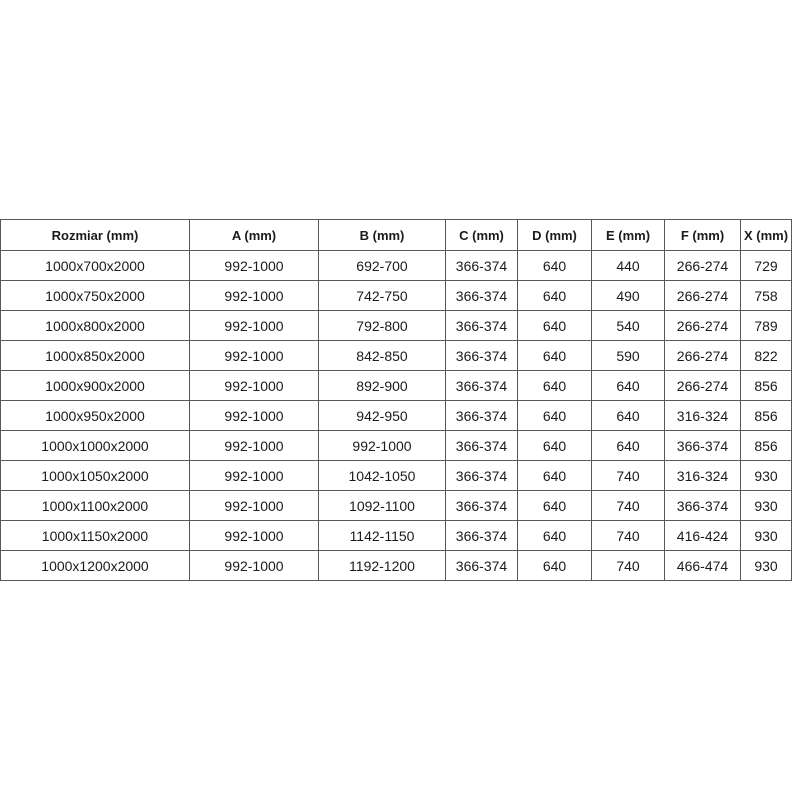 This screenshot has height=800, width=800. I want to click on table-cell: 1142-1150, so click(382, 535).